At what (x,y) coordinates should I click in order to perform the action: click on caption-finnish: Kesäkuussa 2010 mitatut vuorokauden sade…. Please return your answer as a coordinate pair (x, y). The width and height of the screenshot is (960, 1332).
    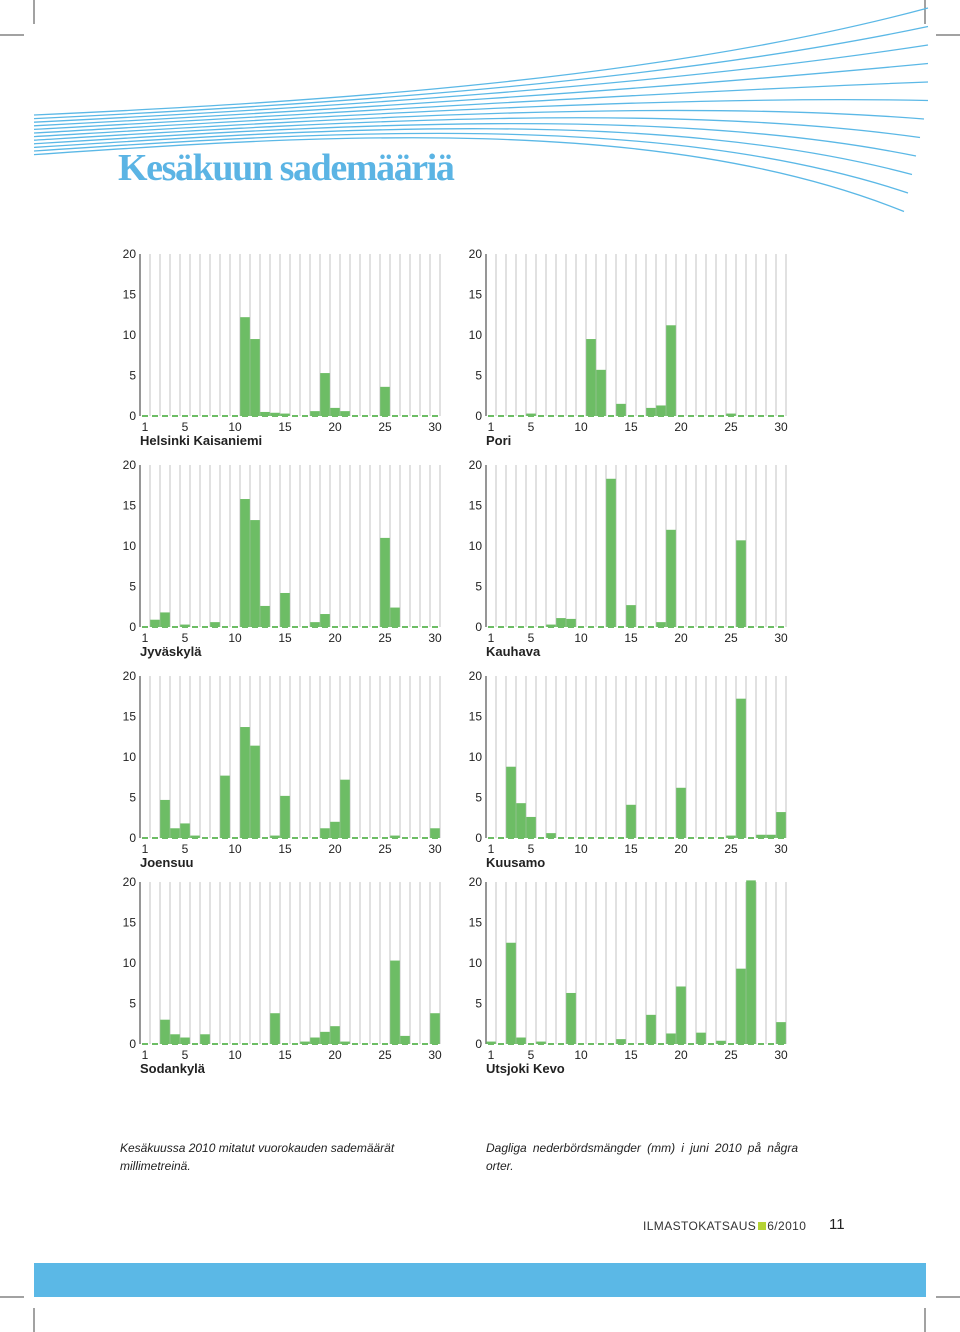
    Looking at the image, I should click on (257, 1157).